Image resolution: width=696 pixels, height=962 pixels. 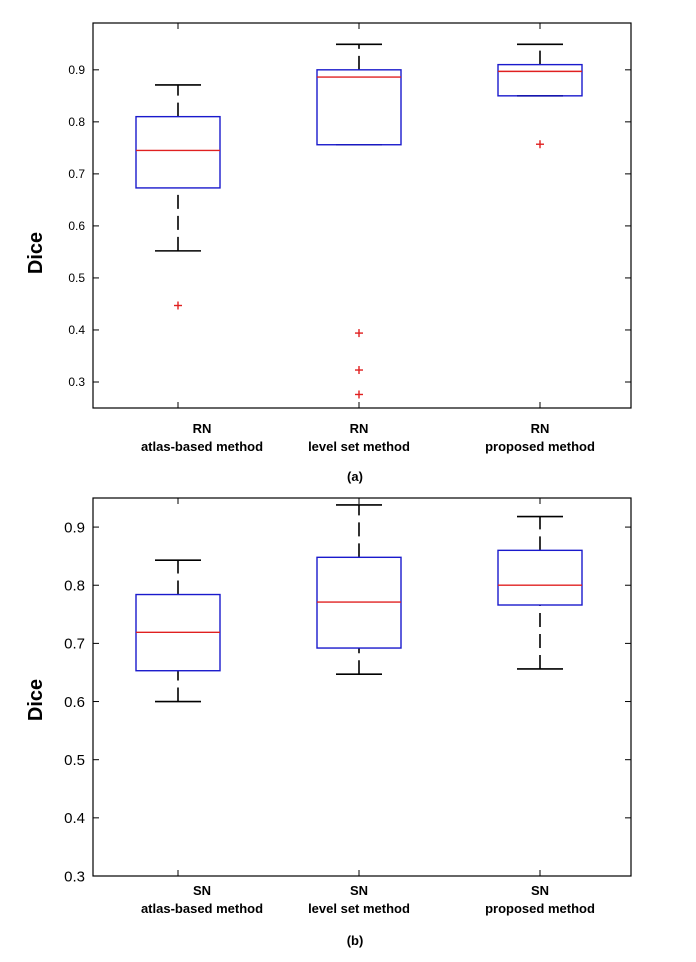 What do you see at coordinates (540, 428) in the screenshot?
I see `panel-a-xlabel-3-line1: RN` at bounding box center [540, 428].